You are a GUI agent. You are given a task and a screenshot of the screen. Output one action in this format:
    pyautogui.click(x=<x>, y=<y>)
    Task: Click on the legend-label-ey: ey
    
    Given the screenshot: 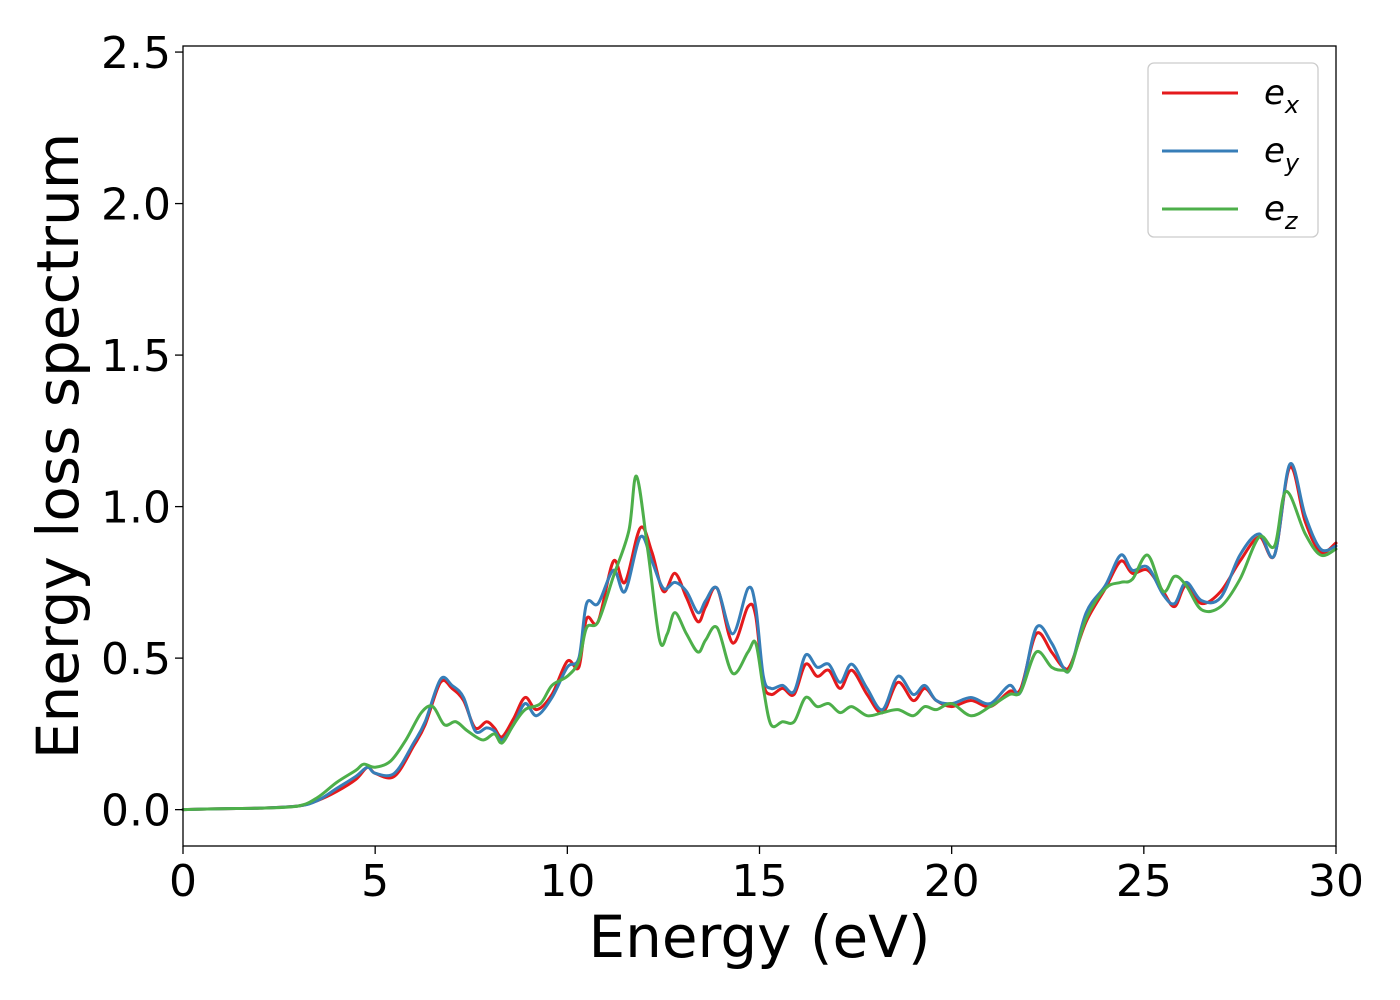 What is the action you would take?
    pyautogui.click(x=1282, y=154)
    